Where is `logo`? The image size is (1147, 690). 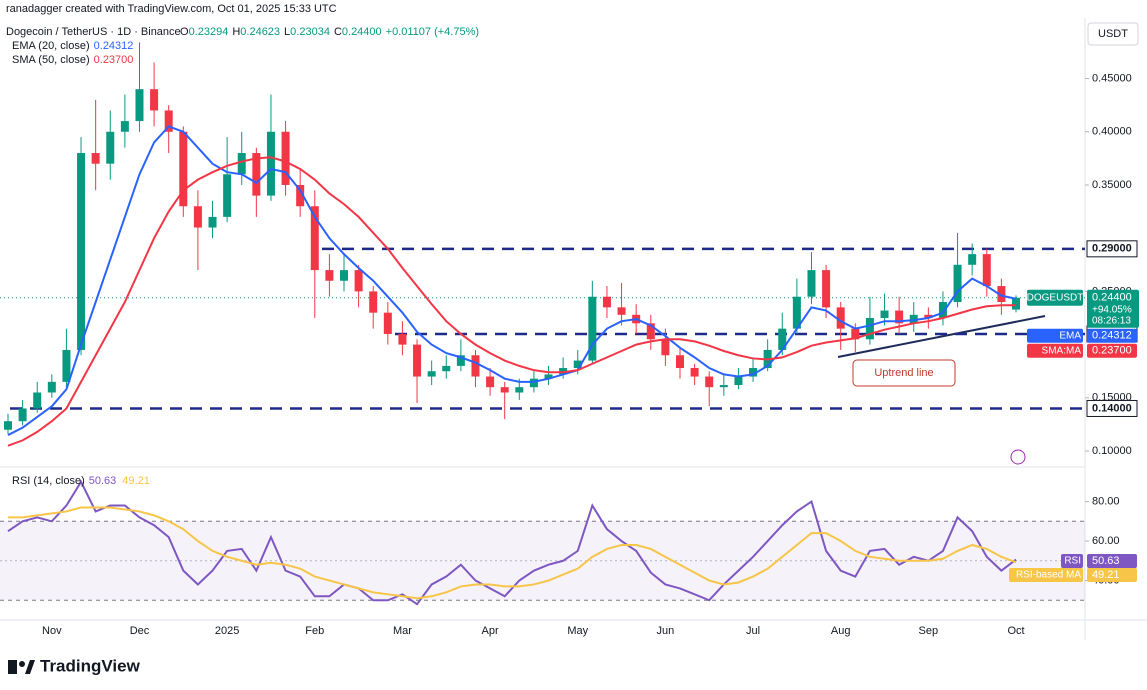 logo is located at coordinates (21, 667).